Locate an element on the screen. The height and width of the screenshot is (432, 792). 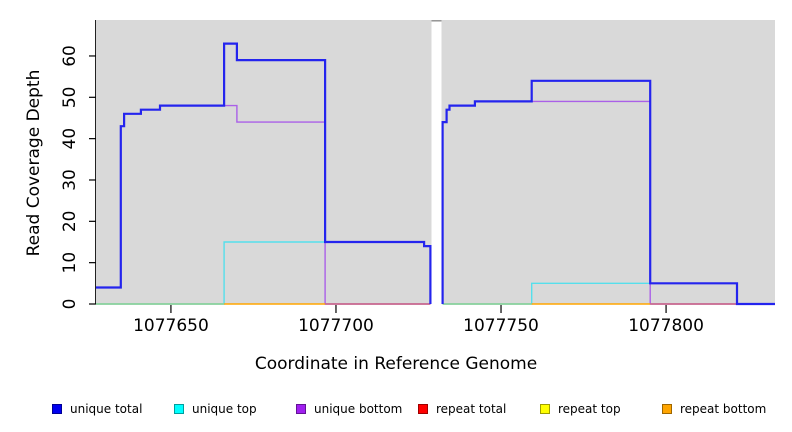
legend-item-repeat-bottom: repeat bottom is located at coordinates (714, 409).